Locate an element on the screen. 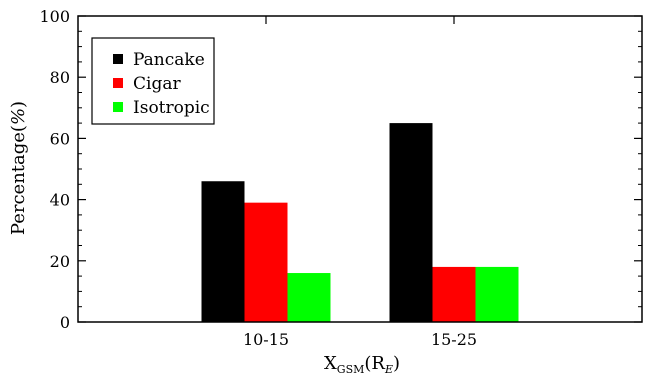 This screenshot has width=646, height=378. y-tick-label: 80 is located at coordinates (60, 77).